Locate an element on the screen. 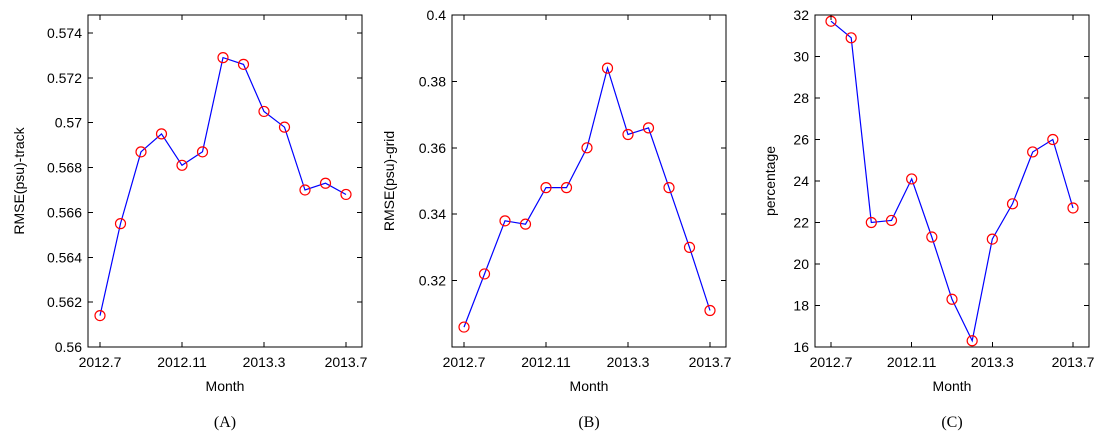 The image size is (1096, 435). x-tick-label-b: 2013.7 is located at coordinates (710, 362).